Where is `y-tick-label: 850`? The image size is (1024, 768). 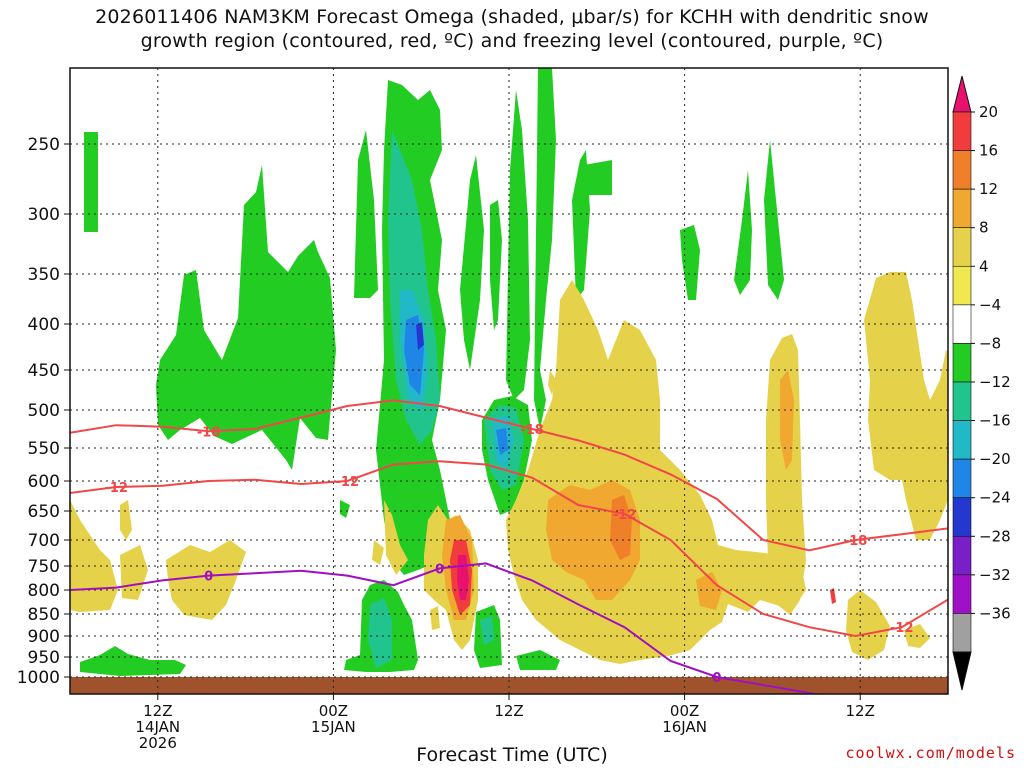
y-tick-label: 850 is located at coordinates (44, 615).